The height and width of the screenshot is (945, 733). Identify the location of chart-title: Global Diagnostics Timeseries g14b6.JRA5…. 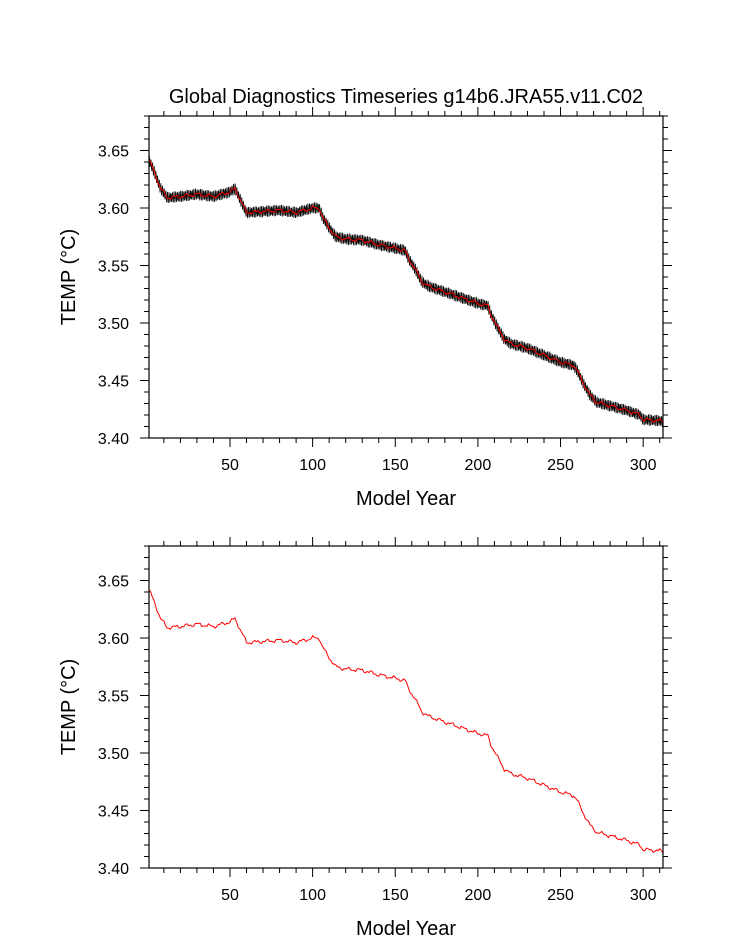
(406, 97).